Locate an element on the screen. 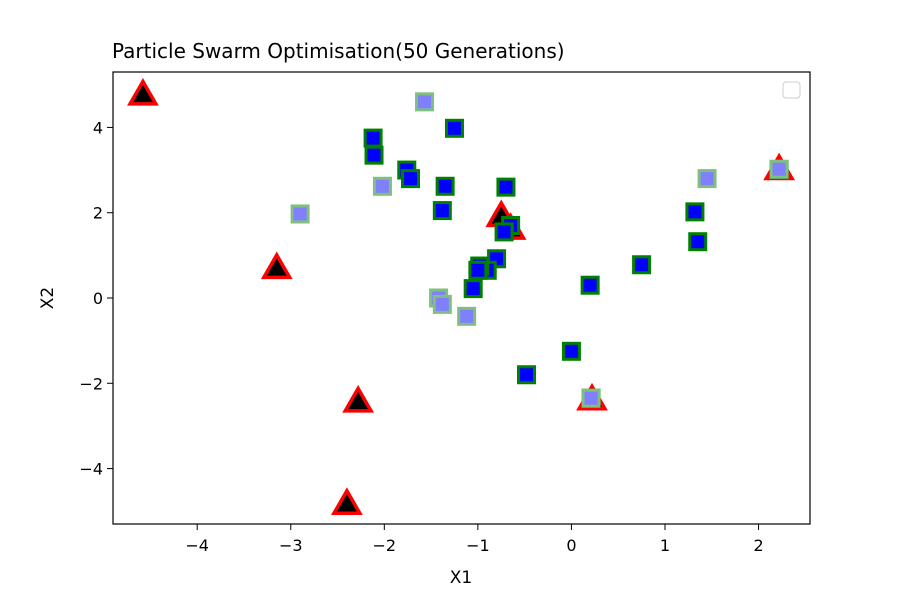 The image size is (900, 600). x-axis-label: X1 is located at coordinates (461, 578).